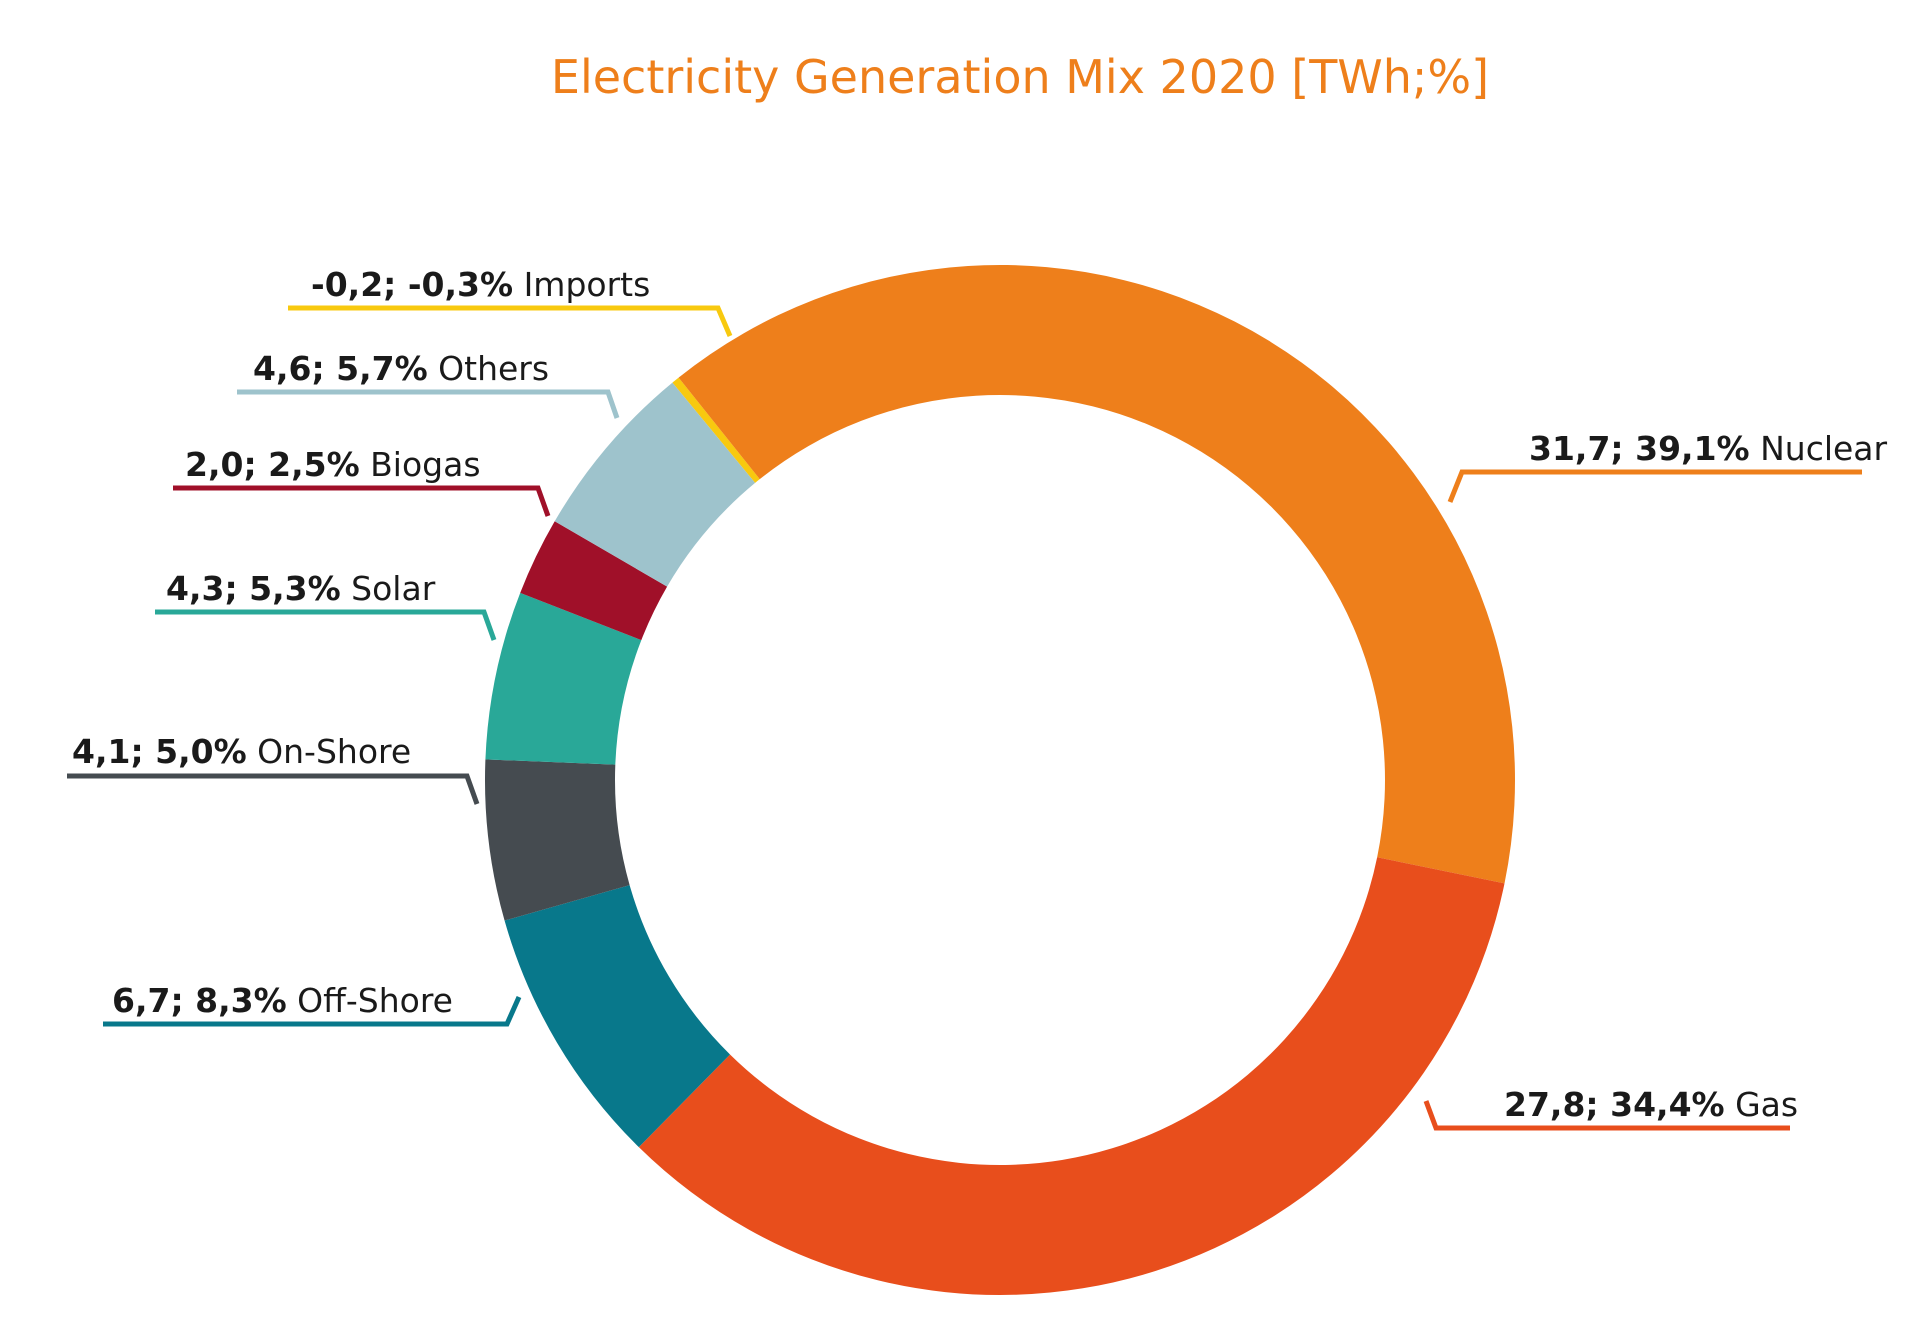 The width and height of the screenshot is (1914, 1320). Describe the element at coordinates (425, 464) in the screenshot. I see `label-name-biogas: Biogas` at that location.